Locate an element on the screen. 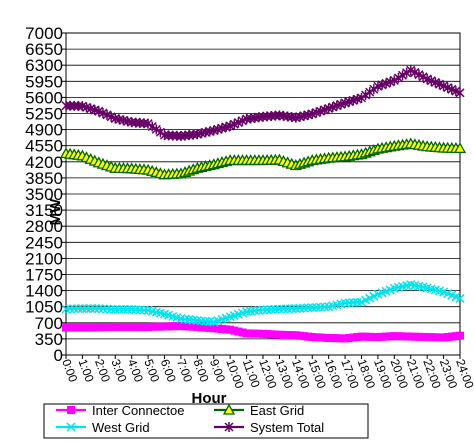 The image size is (474, 443). y-tick-label: 700 is located at coordinates (49, 323).